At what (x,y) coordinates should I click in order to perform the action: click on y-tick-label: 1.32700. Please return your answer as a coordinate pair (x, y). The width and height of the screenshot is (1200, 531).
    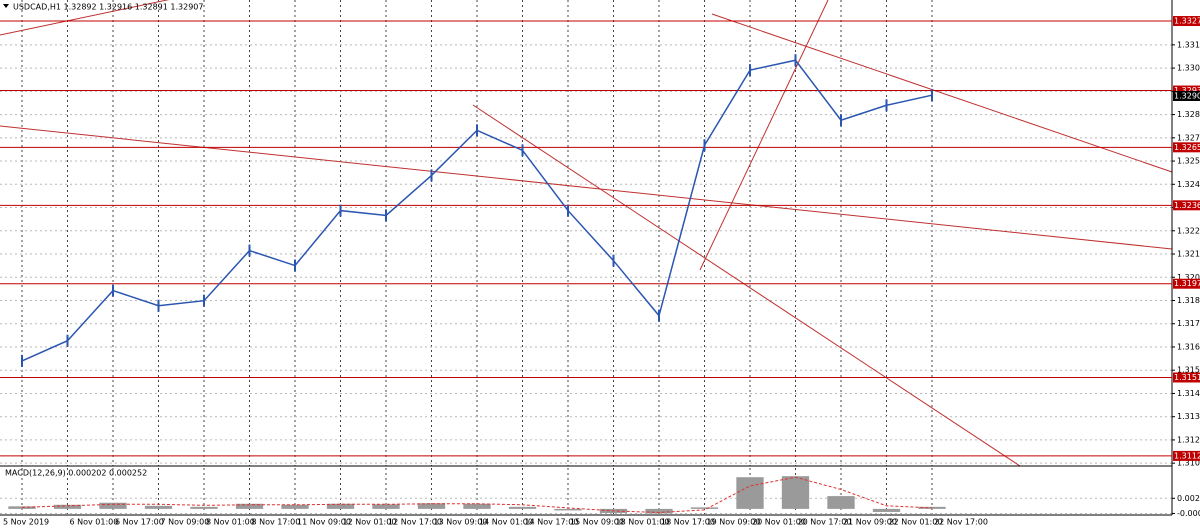
    Looking at the image, I should click on (1188, 137).